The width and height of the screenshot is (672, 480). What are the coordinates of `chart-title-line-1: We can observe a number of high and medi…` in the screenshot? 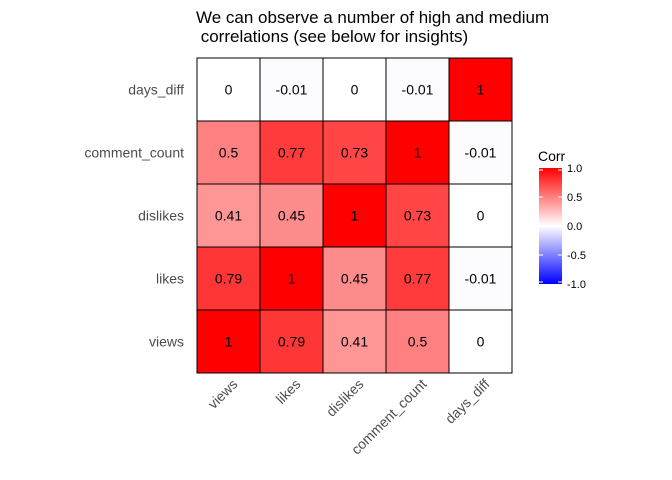 It's located at (372, 17).